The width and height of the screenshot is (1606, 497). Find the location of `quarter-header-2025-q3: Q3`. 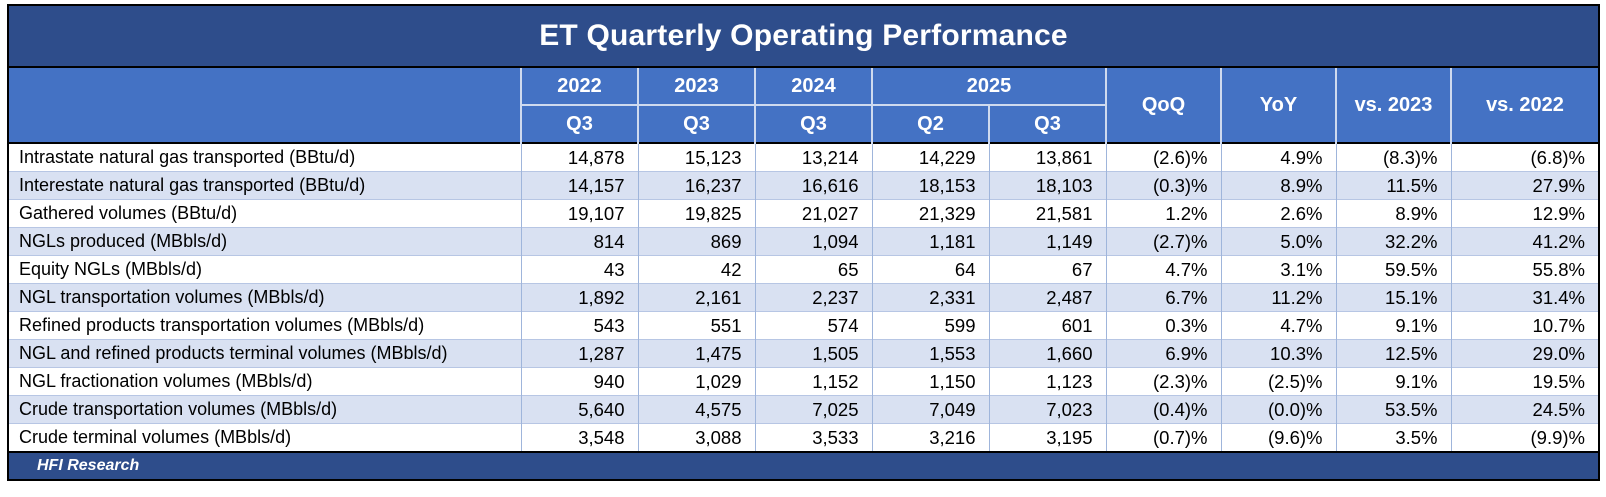

quarter-header-2025-q3: Q3 is located at coordinates (1047, 123).